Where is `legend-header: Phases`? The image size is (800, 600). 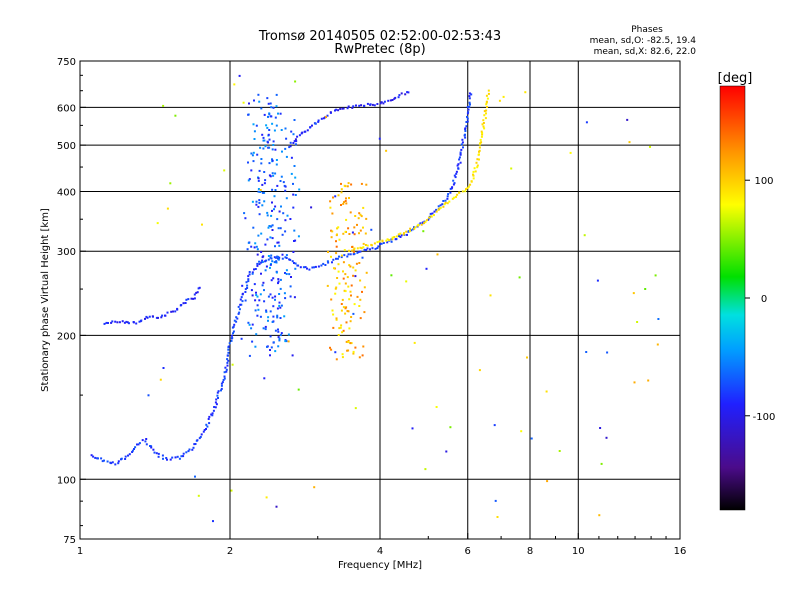 legend-header: Phases is located at coordinates (647, 30).